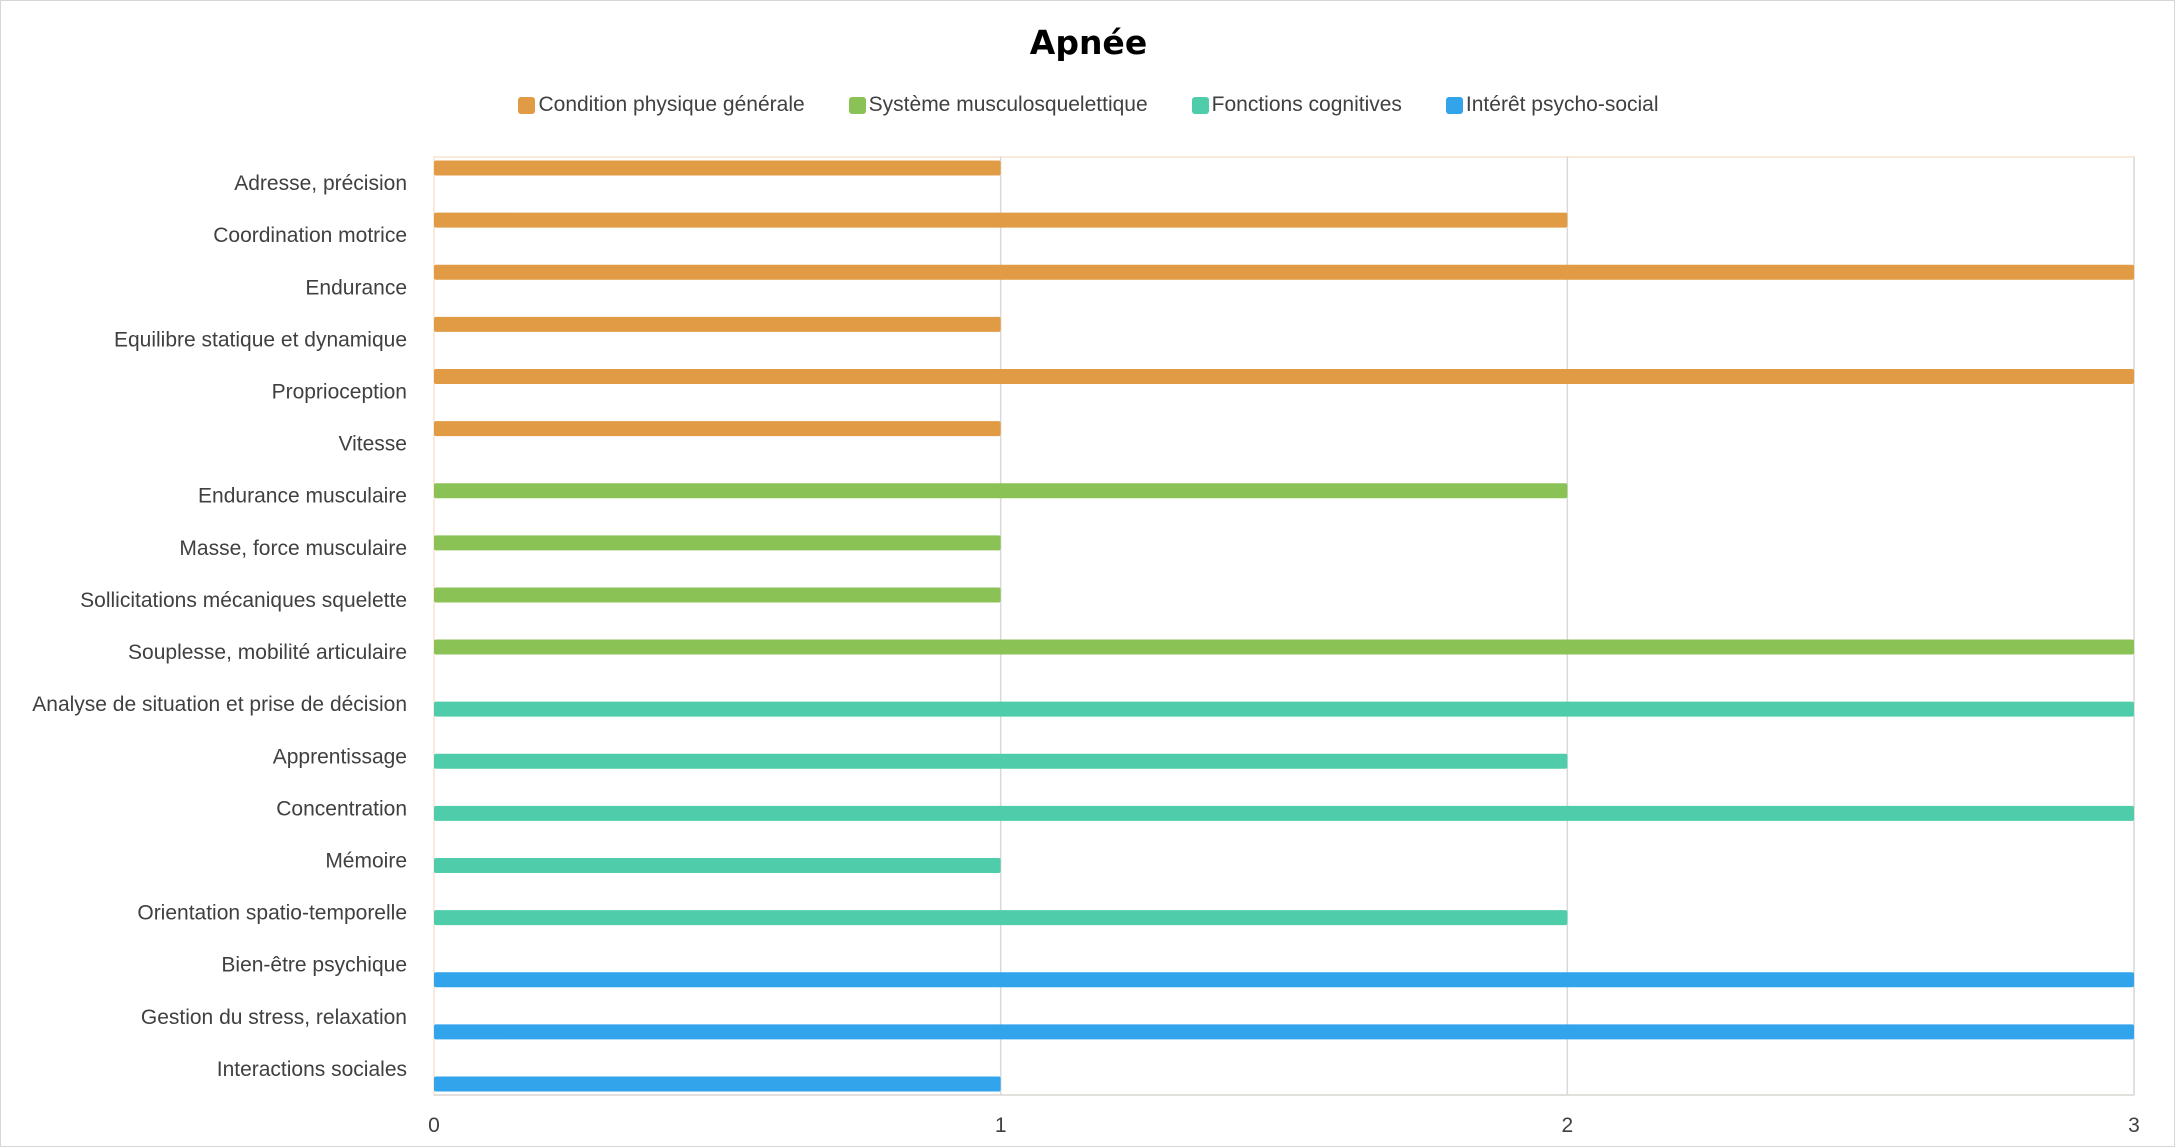  What do you see at coordinates (274, 1017) in the screenshot?
I see `category-label: Gestion du stress, relaxation` at bounding box center [274, 1017].